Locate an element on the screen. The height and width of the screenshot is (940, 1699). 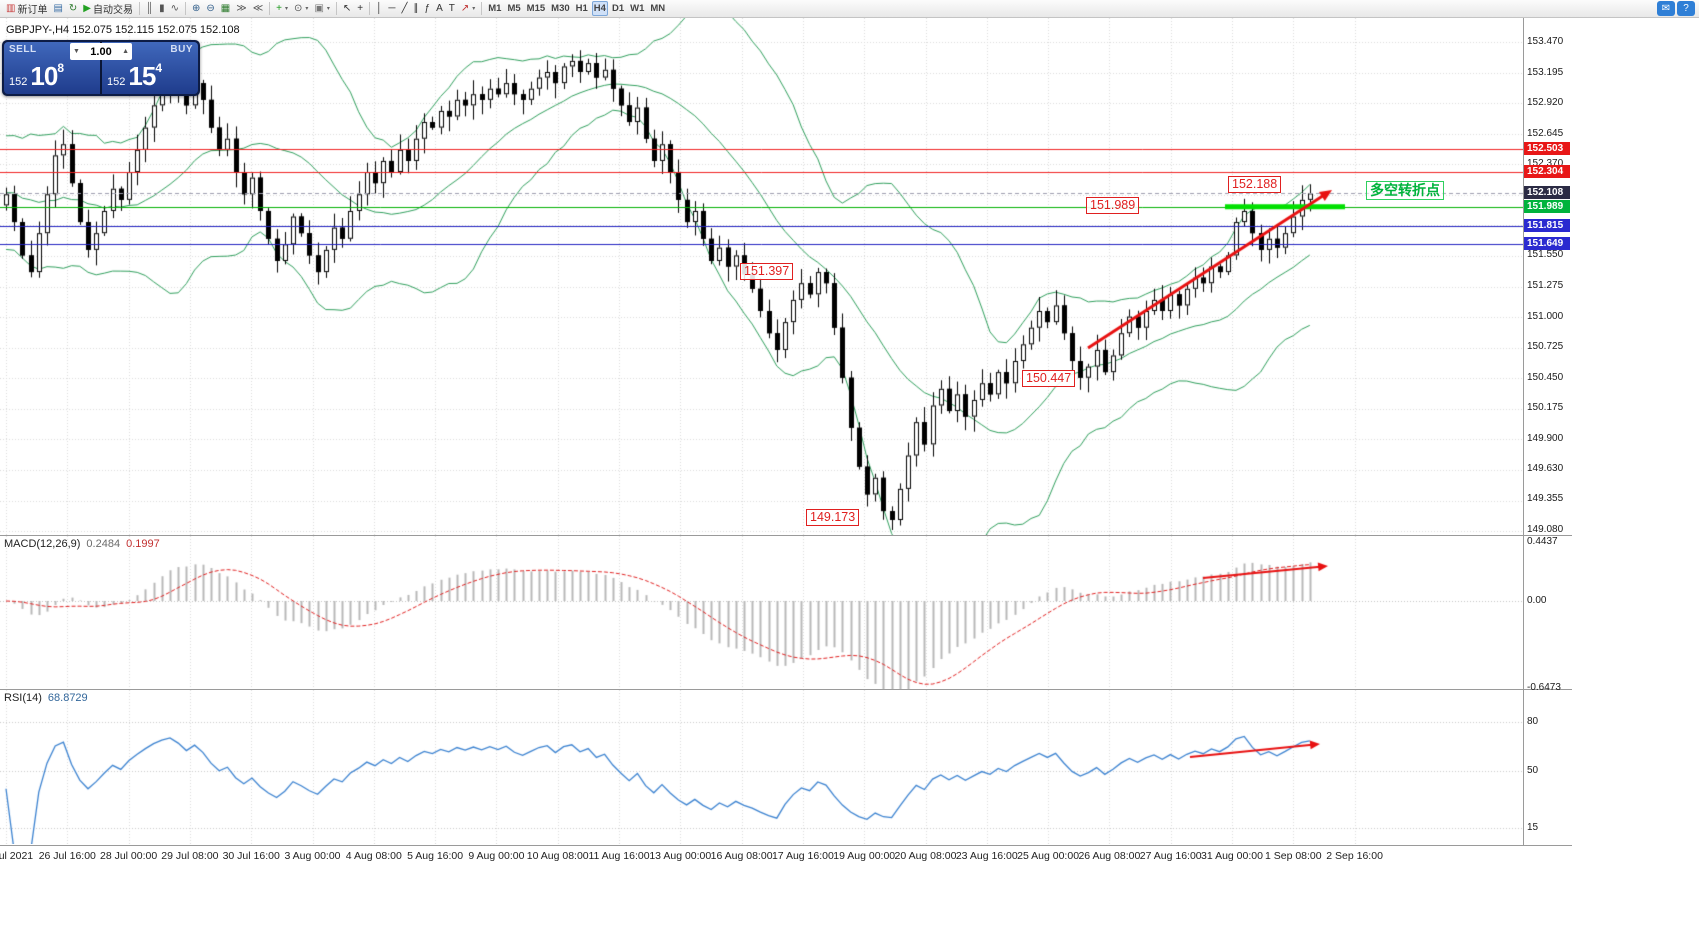
macd-main-value: 0.2484 is located at coordinates (103, 544).